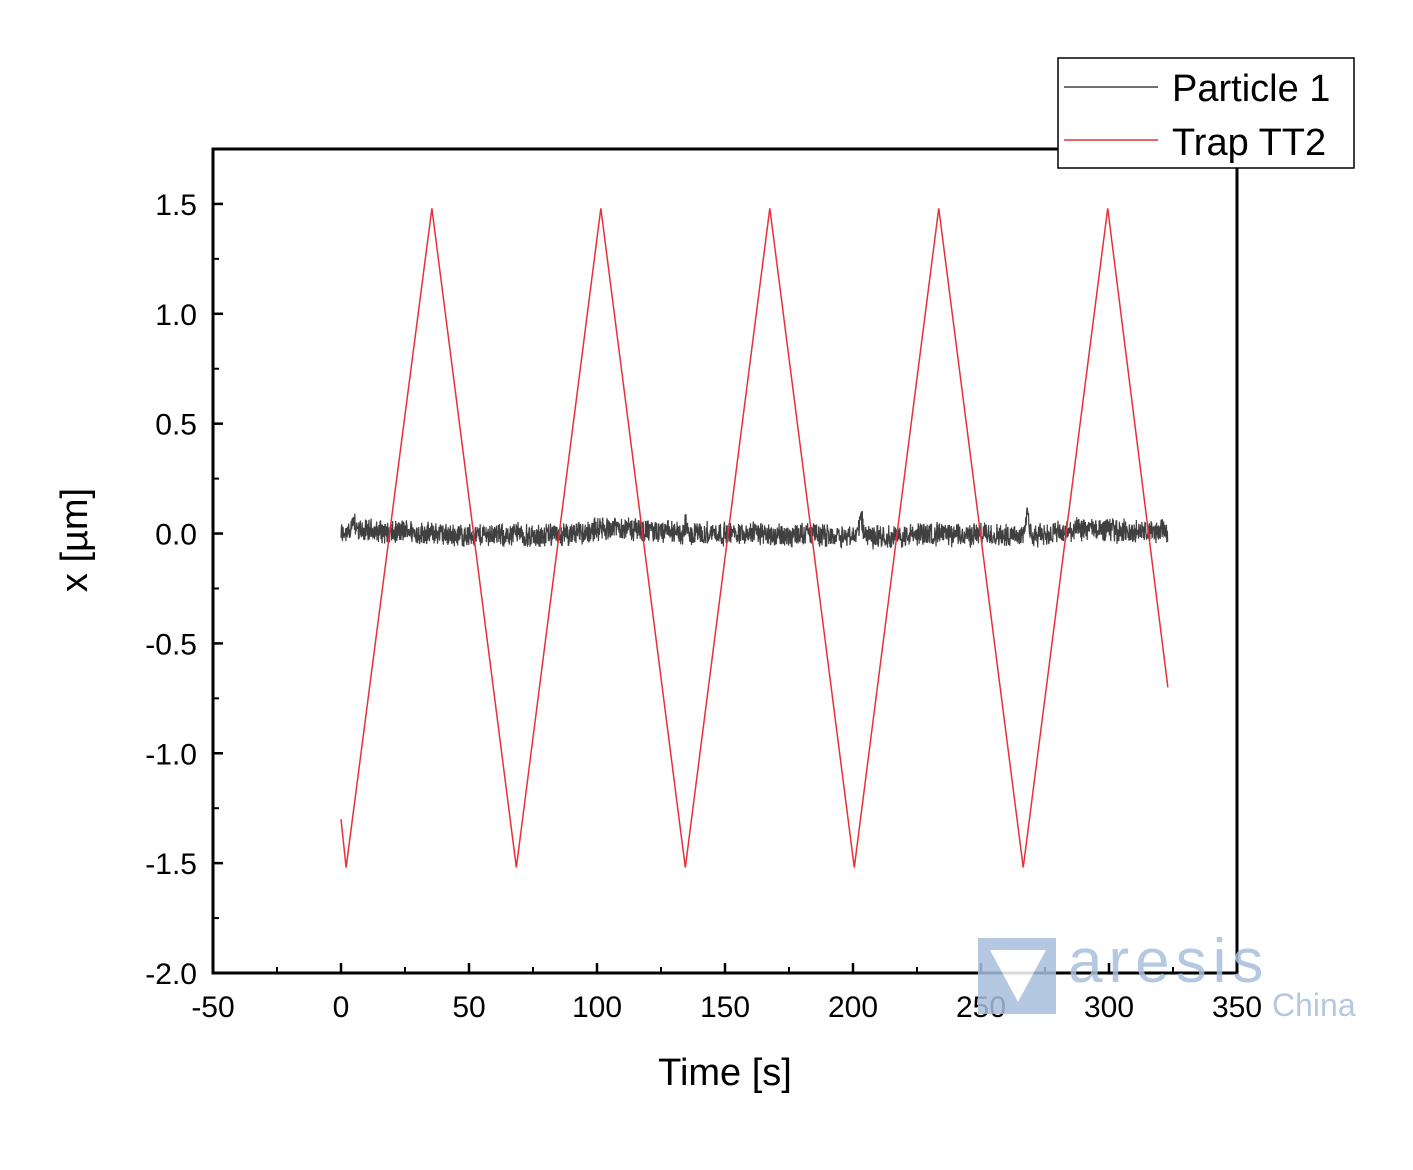 This screenshot has height=1170, width=1413. Describe the element at coordinates (171, 974) in the screenshot. I see `y-tick-label: -2.0` at that location.